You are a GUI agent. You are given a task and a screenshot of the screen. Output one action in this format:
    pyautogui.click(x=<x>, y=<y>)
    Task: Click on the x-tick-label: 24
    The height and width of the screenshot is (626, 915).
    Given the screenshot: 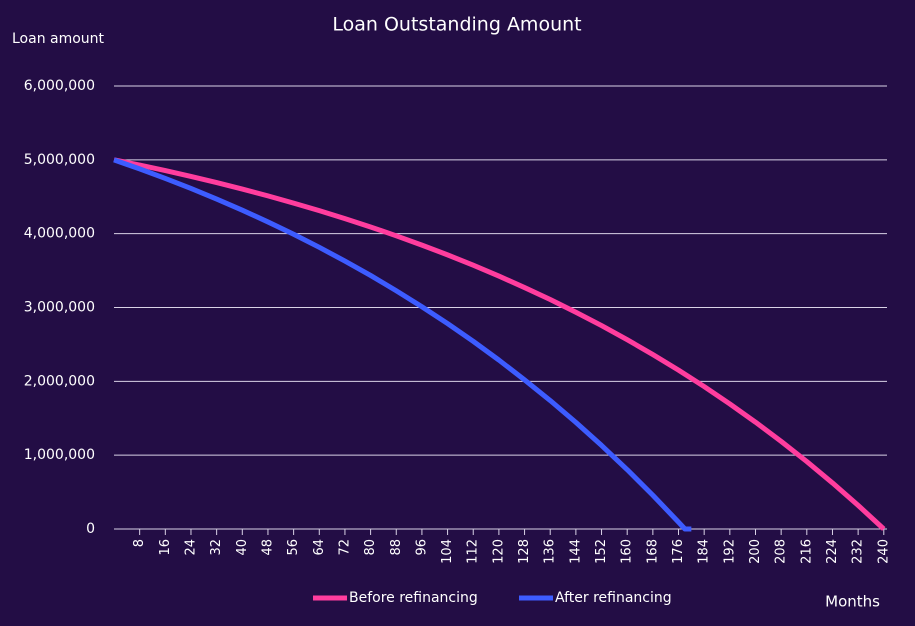 What is the action you would take?
    pyautogui.click(x=190, y=547)
    